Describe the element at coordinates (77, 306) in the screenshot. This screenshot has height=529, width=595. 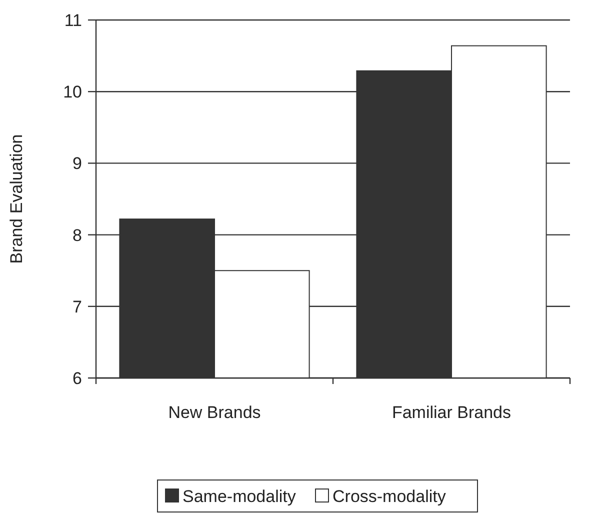
I see `y-tick-label: 7` at that location.